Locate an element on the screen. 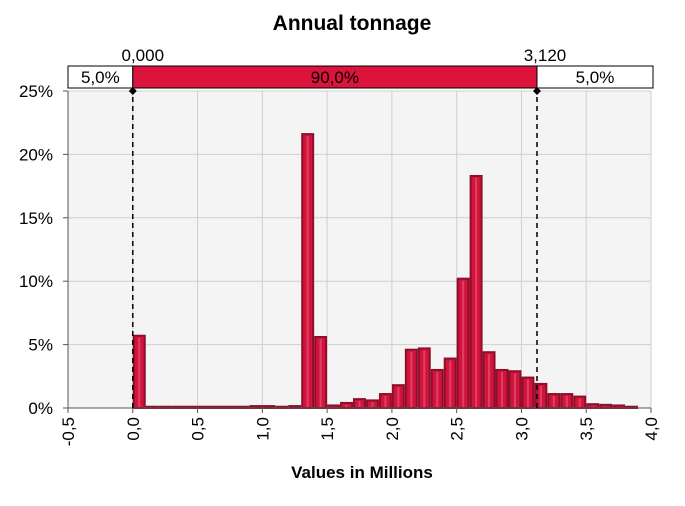 This screenshot has height=506, width=685. x-tick-label: 2,5 is located at coordinates (457, 429).